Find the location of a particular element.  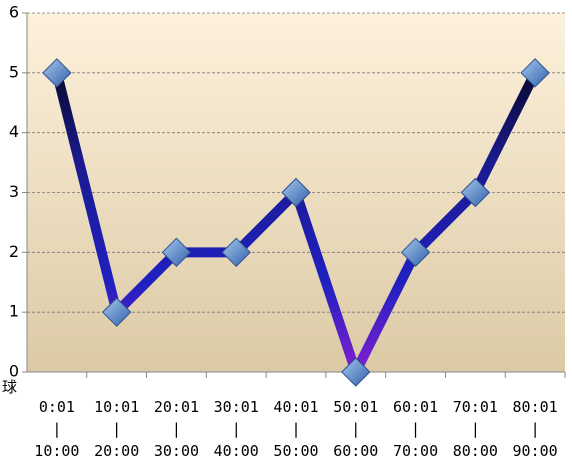

x-tick-label: 20:01 | 30:00 is located at coordinates (176, 429).